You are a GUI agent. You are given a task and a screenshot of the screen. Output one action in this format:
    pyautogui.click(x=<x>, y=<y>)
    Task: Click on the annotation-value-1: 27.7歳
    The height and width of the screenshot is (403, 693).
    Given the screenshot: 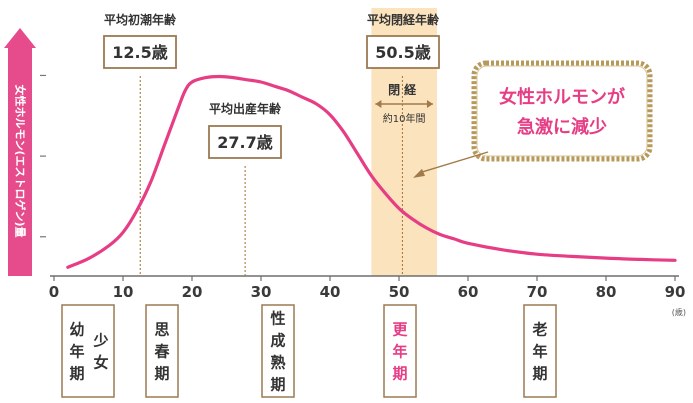 What is the action you would take?
    pyautogui.click(x=244, y=142)
    